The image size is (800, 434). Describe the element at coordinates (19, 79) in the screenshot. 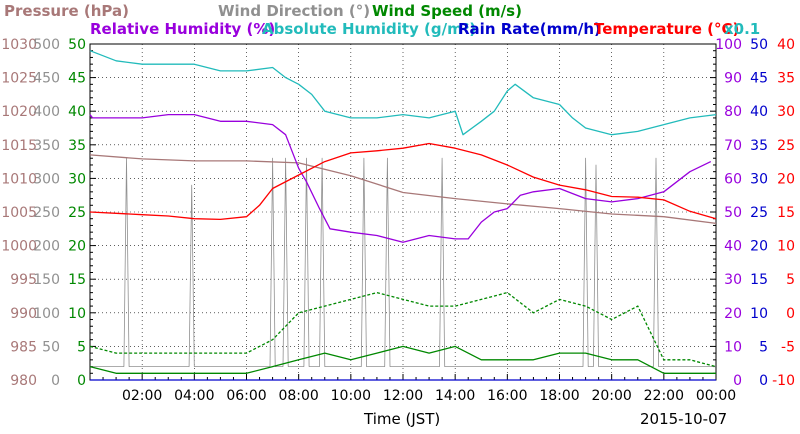

I see `y-tick-pressure: 1025` at that location.